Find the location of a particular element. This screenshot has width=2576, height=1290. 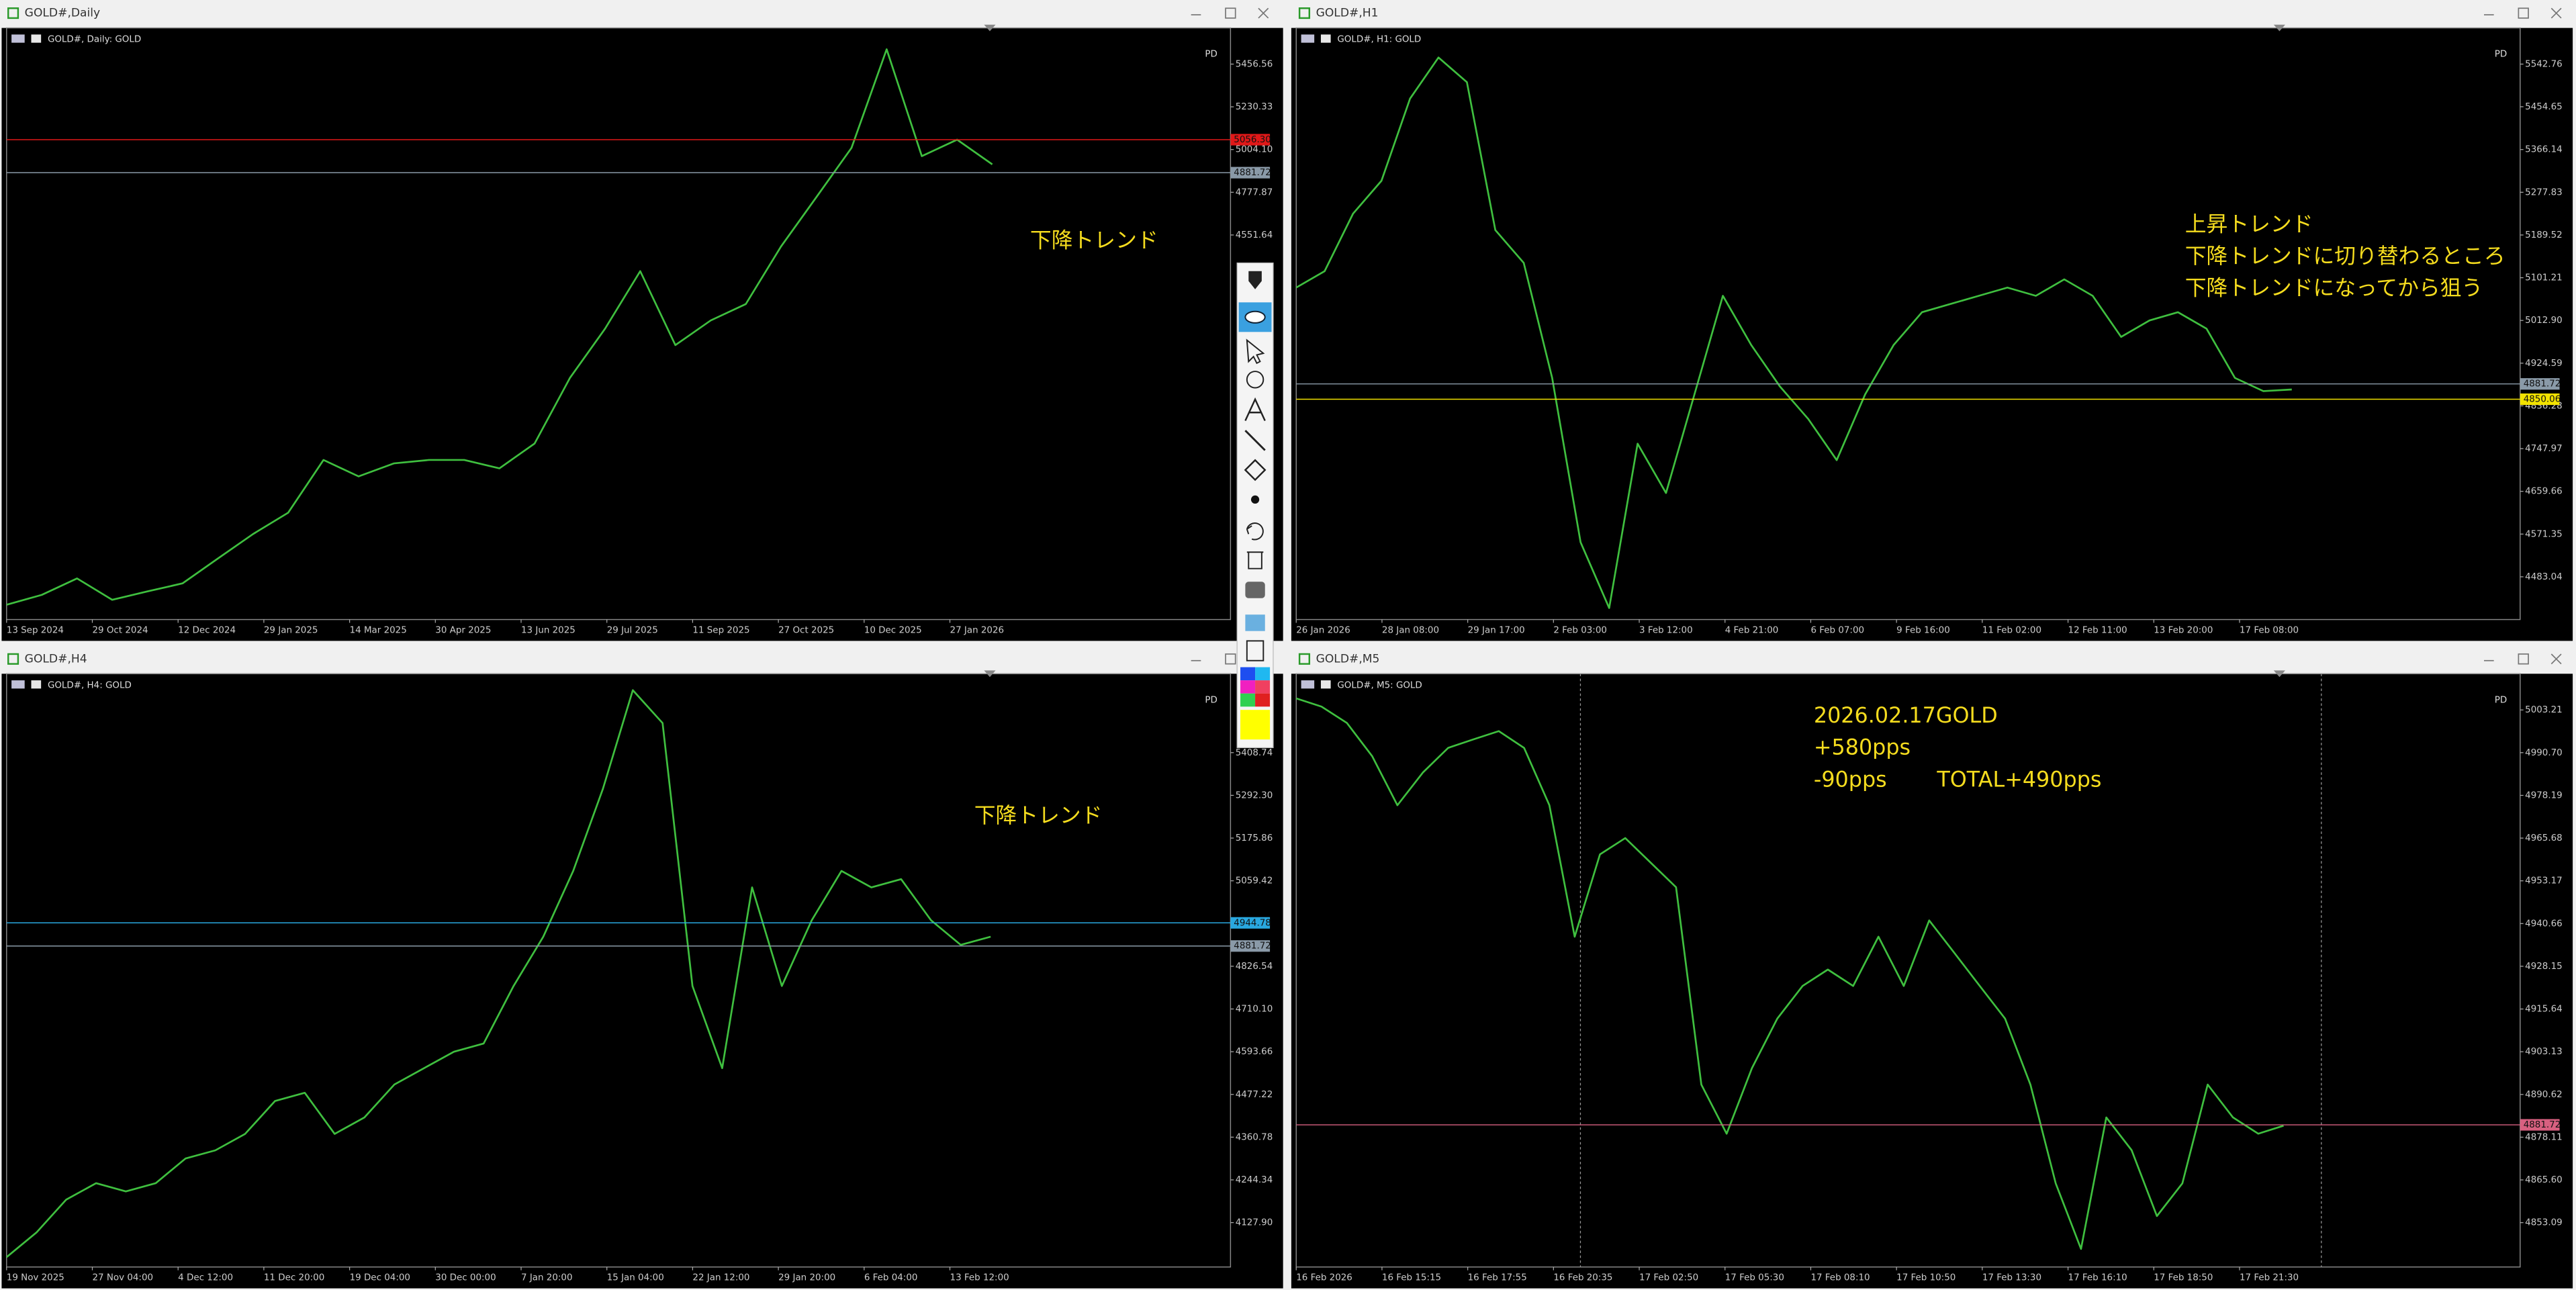

y-tick-label: 5189.52 is located at coordinates (2544, 235).